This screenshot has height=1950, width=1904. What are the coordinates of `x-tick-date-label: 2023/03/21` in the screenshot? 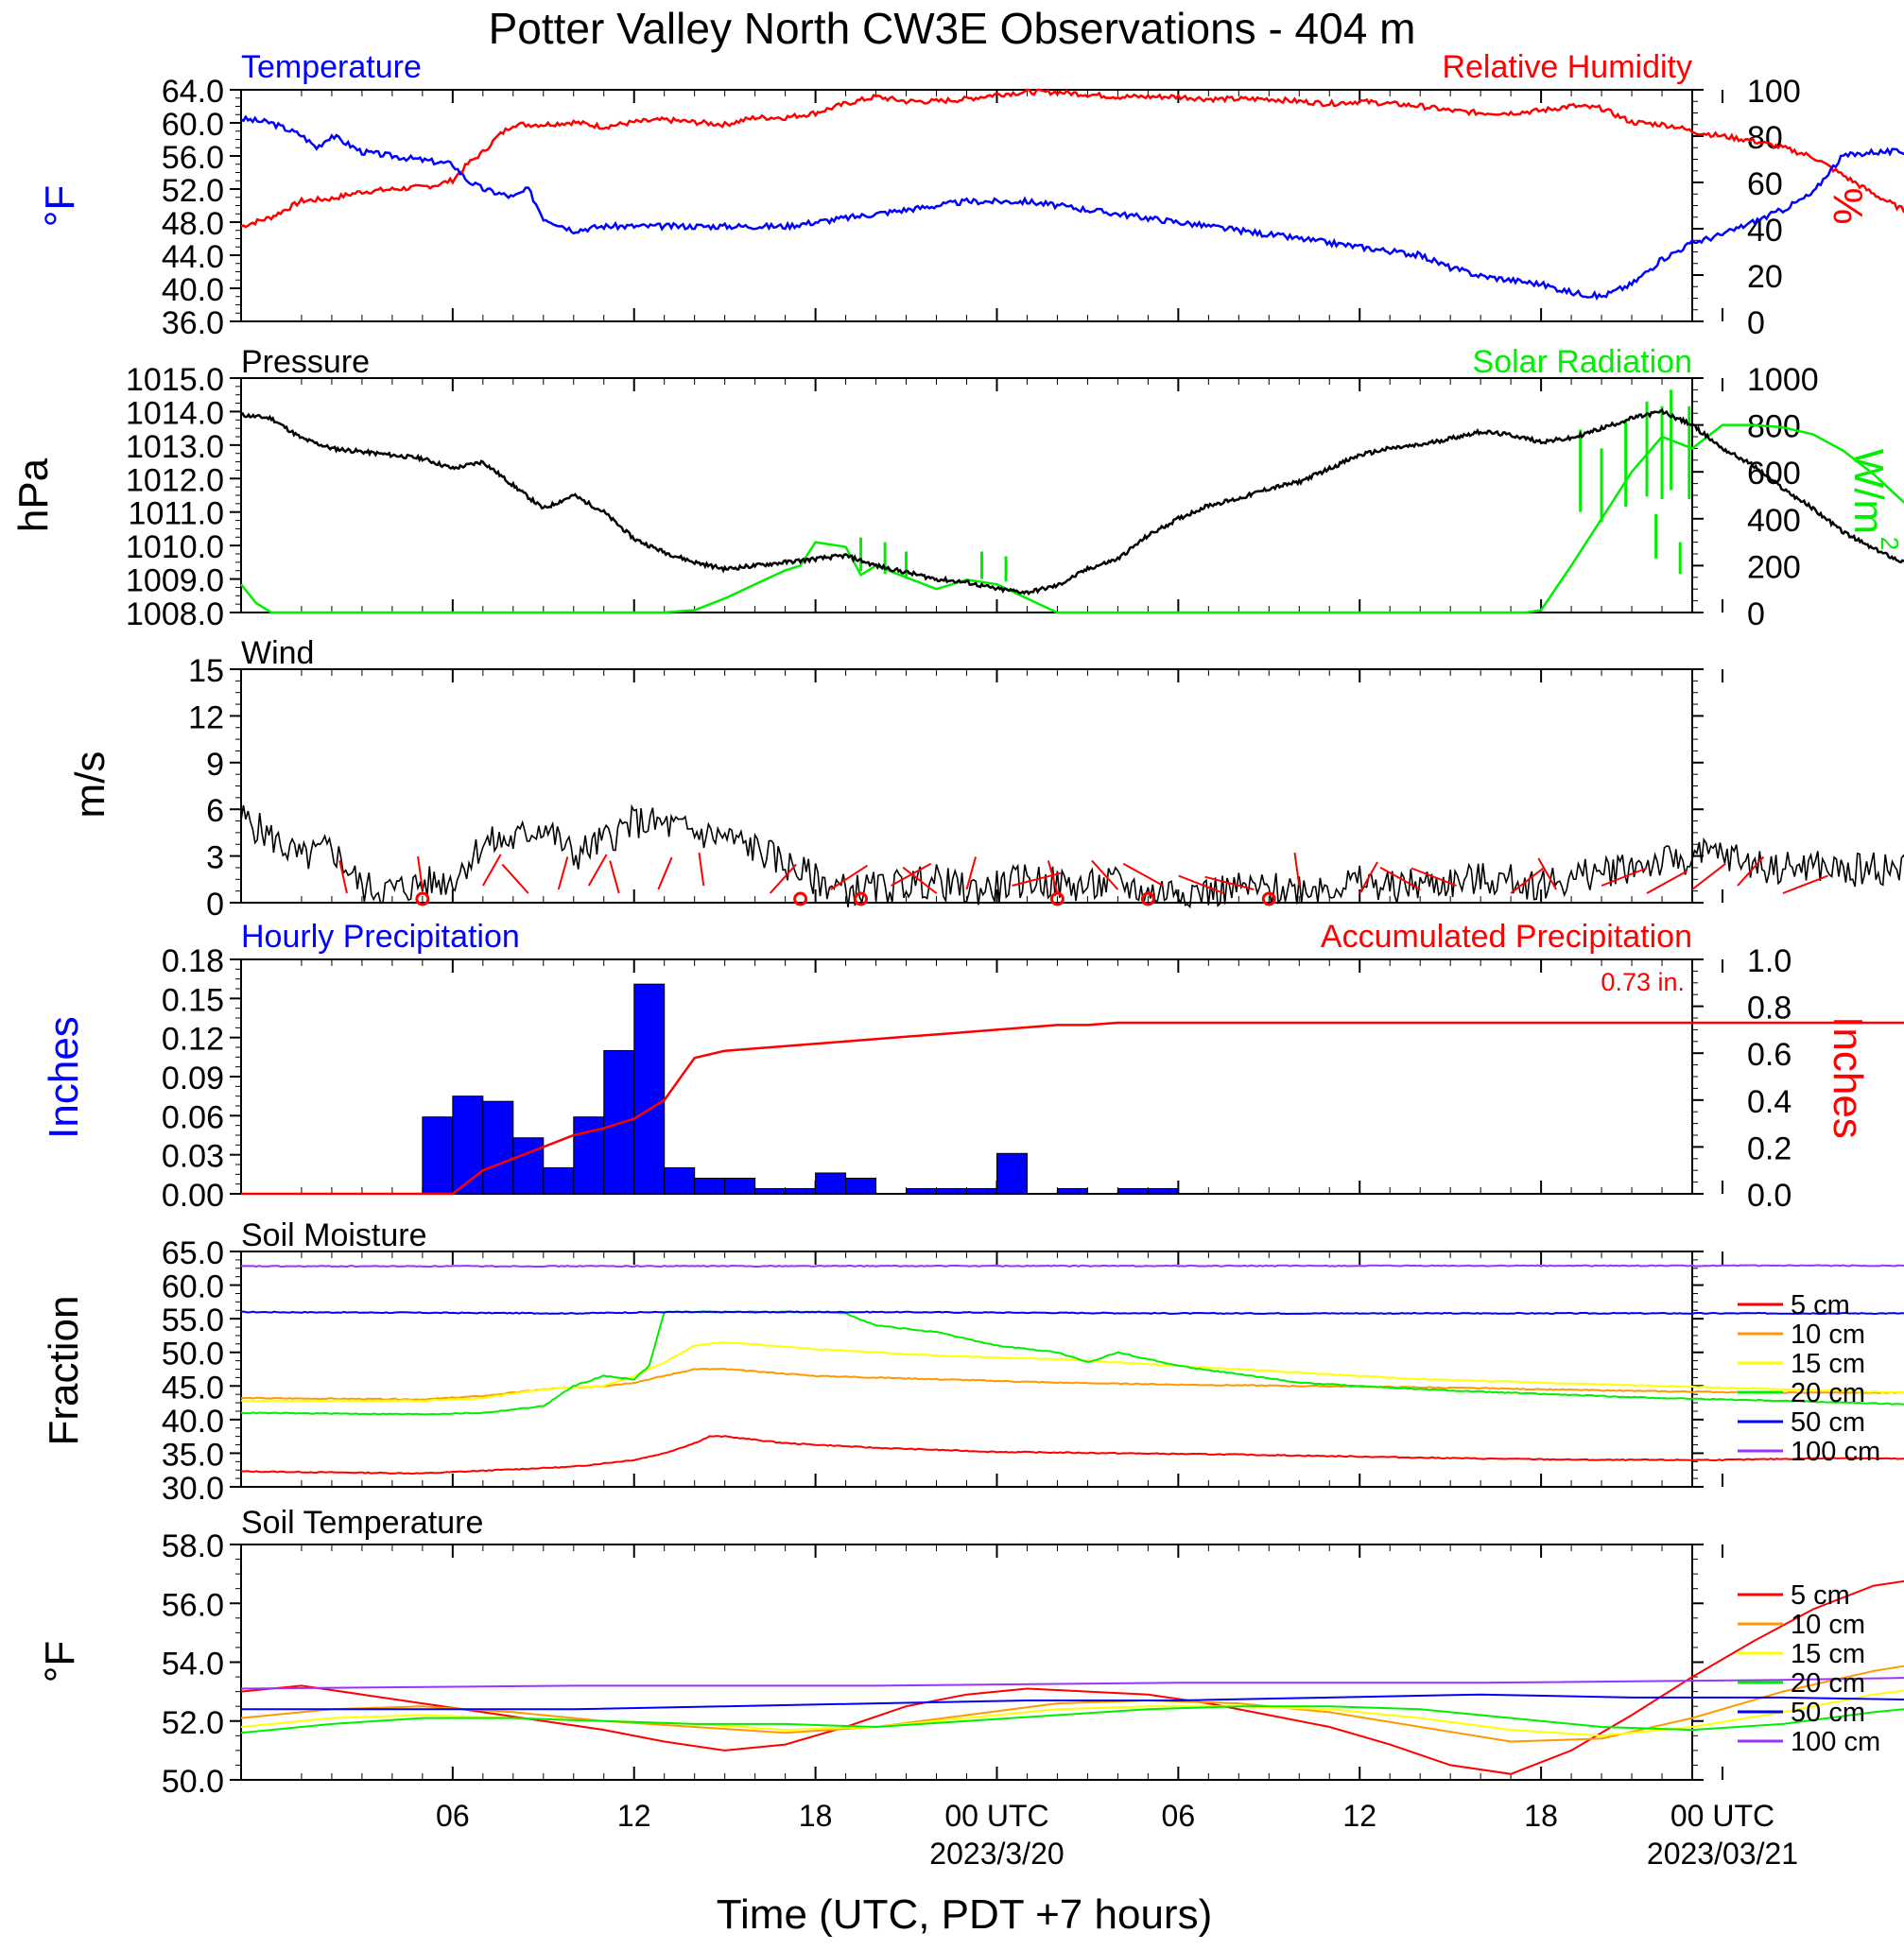 It's located at (1723, 1854).